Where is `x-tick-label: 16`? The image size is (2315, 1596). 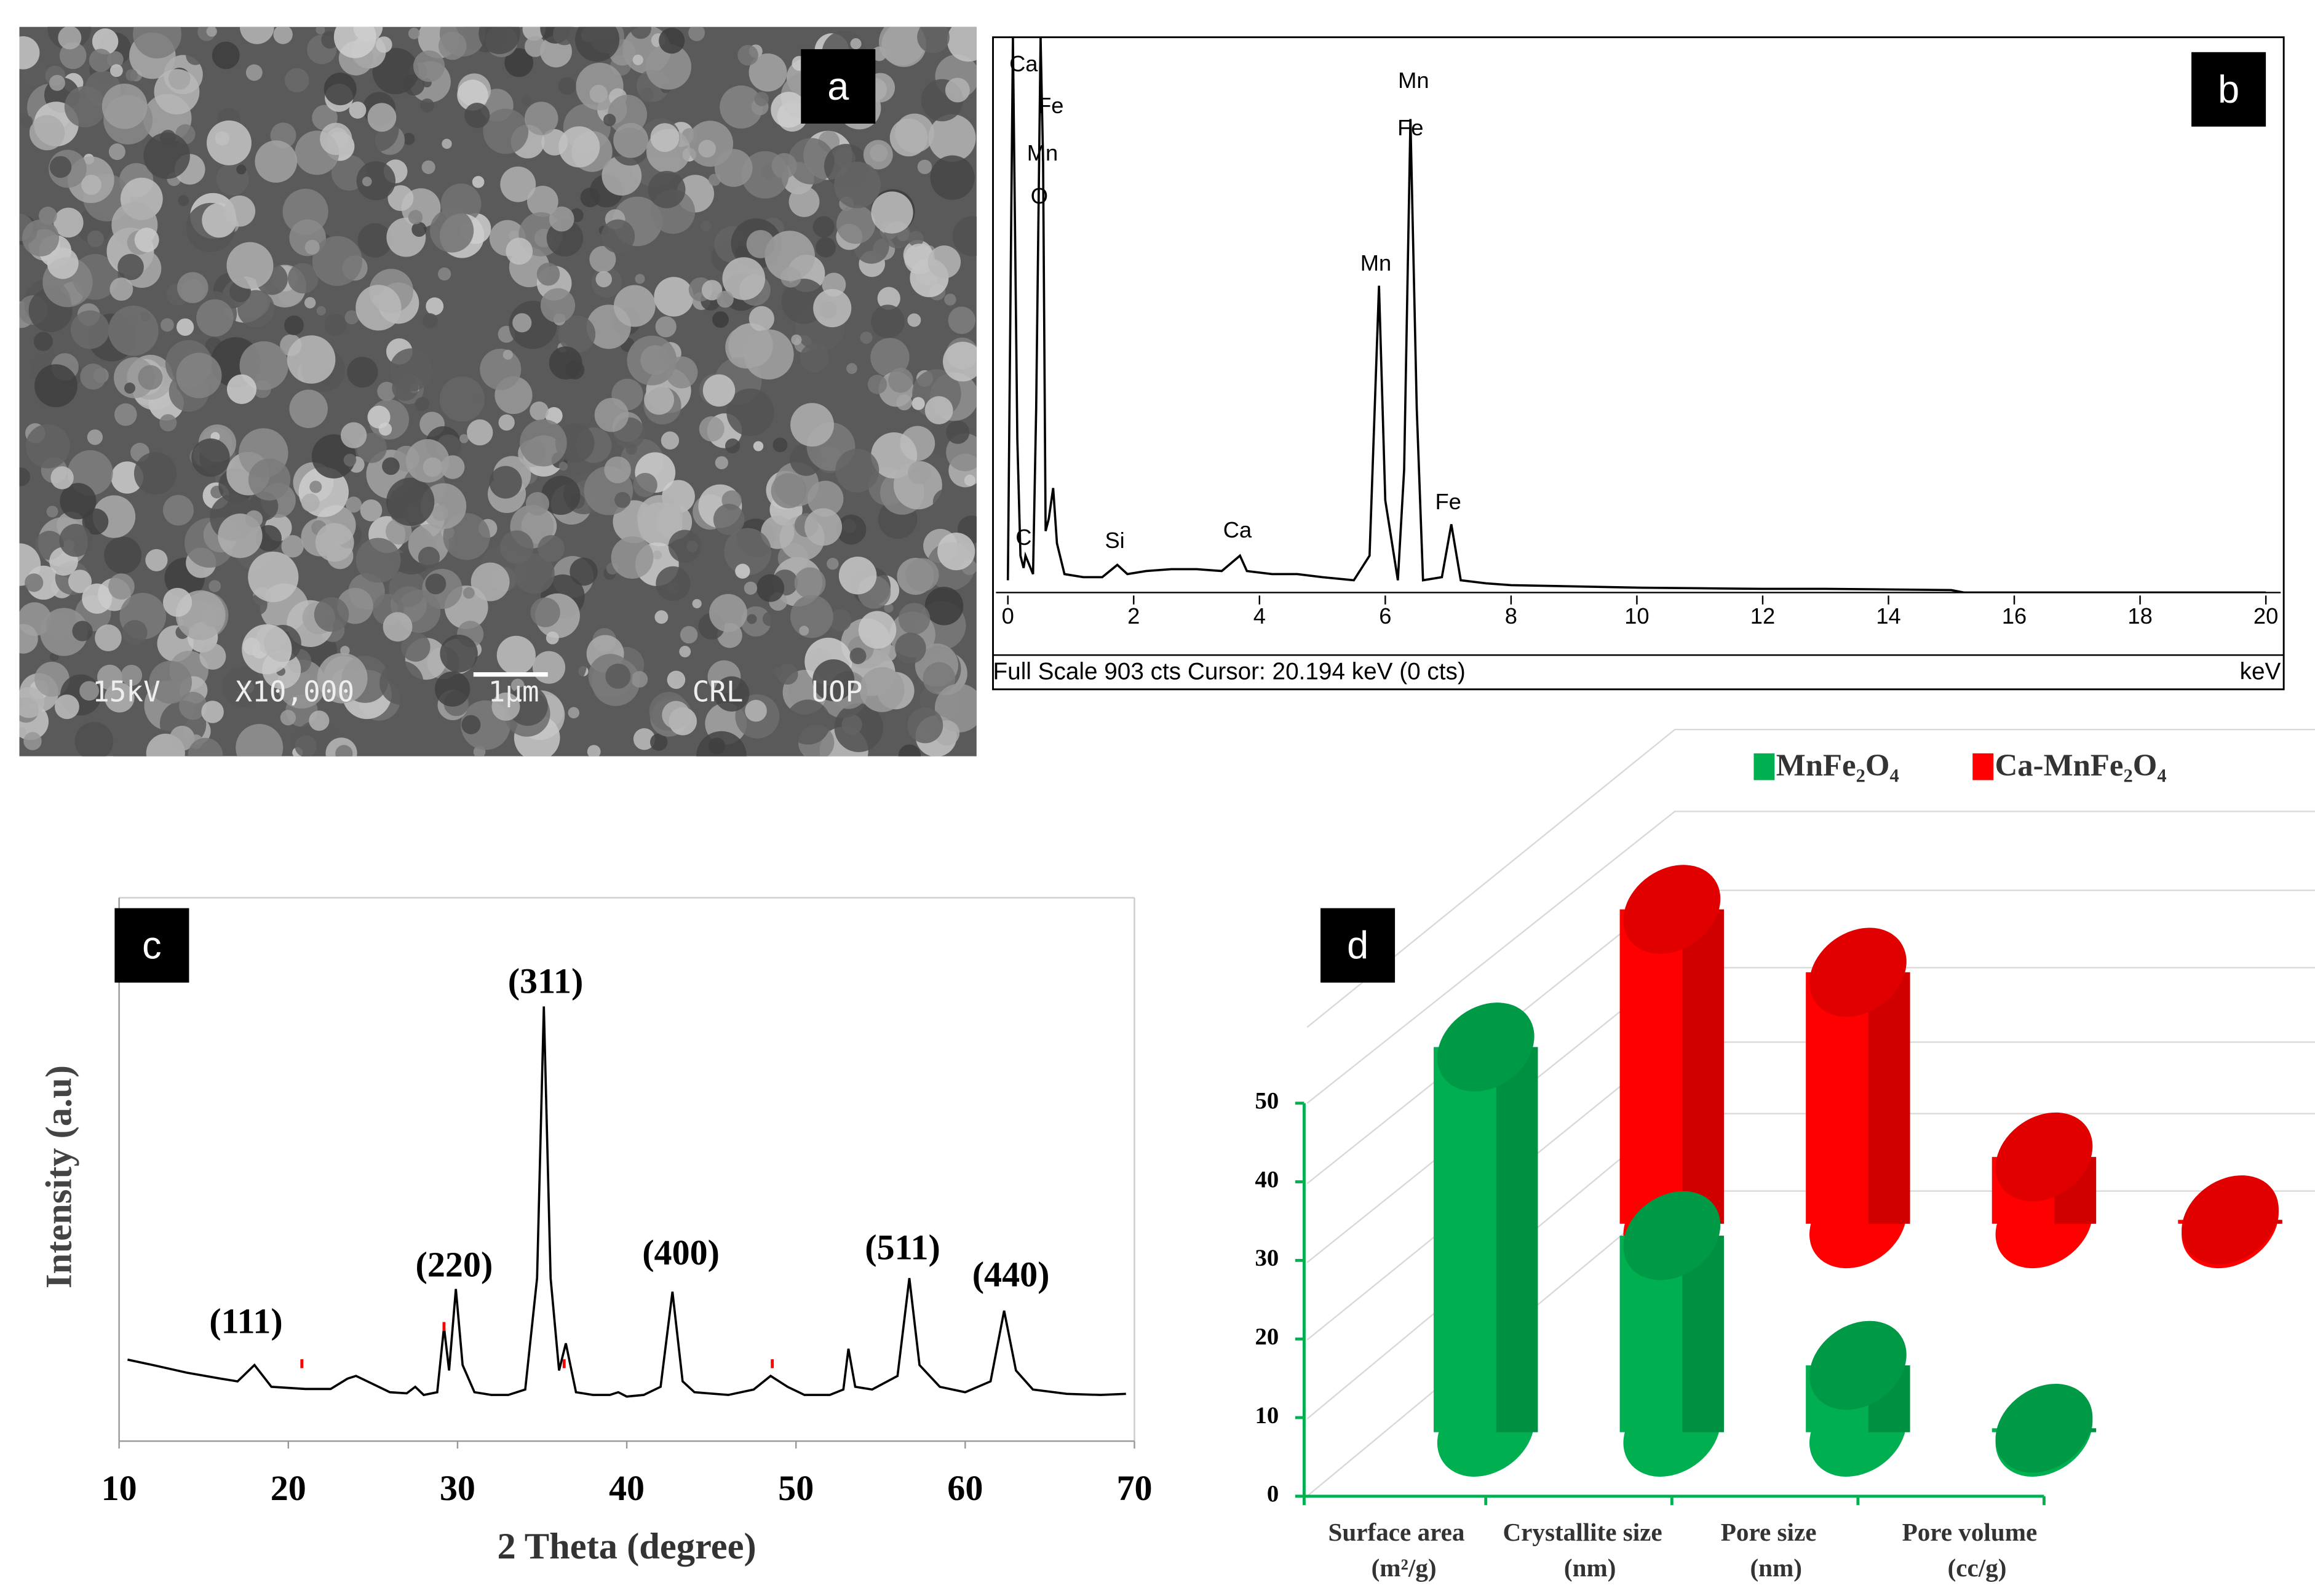 x-tick-label: 16 is located at coordinates (2014, 616).